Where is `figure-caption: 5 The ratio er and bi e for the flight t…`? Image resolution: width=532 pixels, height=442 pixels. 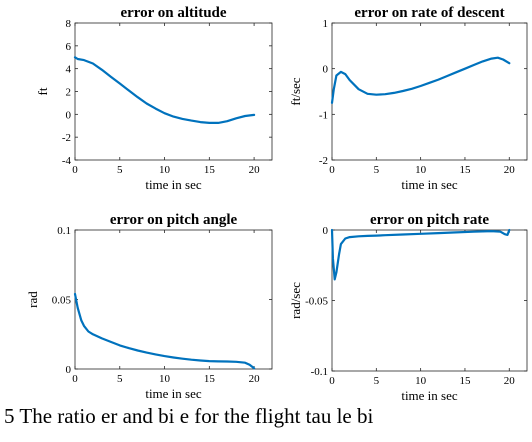 figure-caption: 5 The ratio er and bi e for the flight t… is located at coordinates (189, 416).